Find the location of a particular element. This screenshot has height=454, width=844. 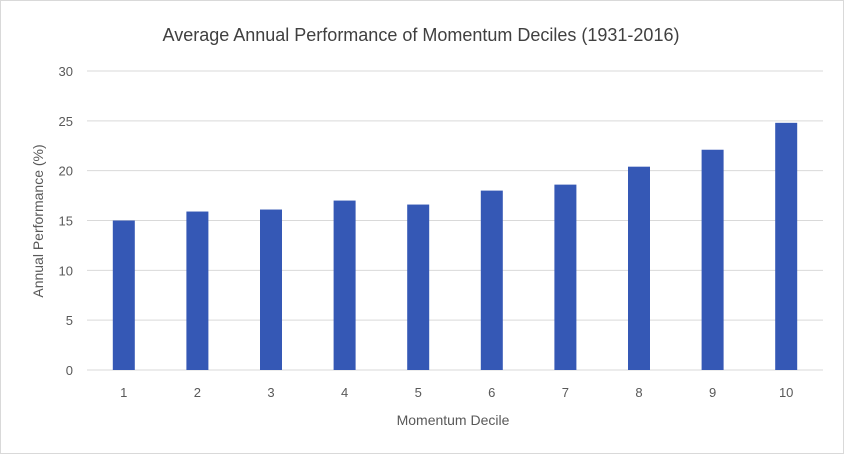

x-tick-label: 8 is located at coordinates (638, 392).